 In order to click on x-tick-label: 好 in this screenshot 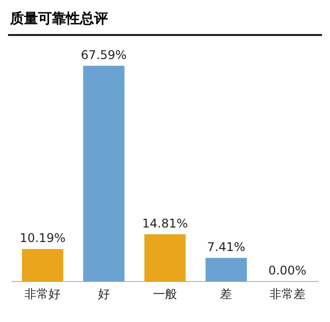, I will do `click(104, 293)`.